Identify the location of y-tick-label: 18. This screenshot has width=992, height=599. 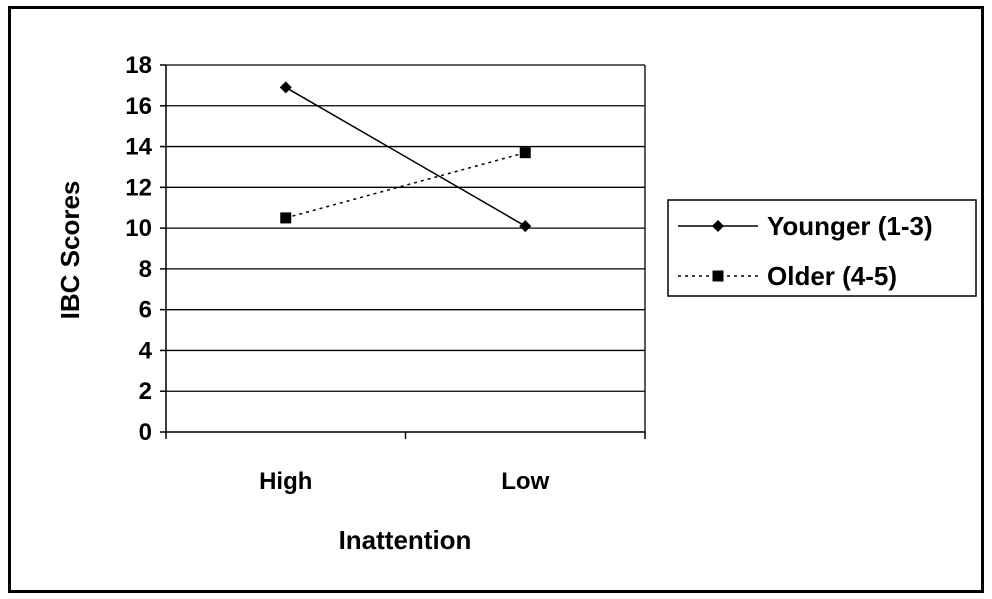
(138, 65).